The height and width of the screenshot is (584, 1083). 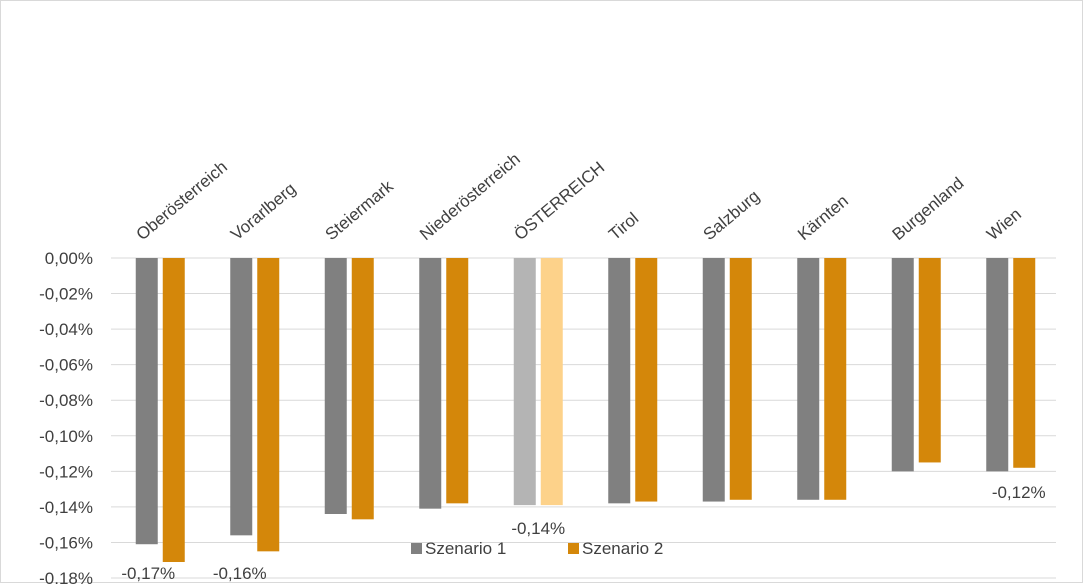 What do you see at coordinates (69, 258) in the screenshot?
I see `y-tick-label: 0,00%` at bounding box center [69, 258].